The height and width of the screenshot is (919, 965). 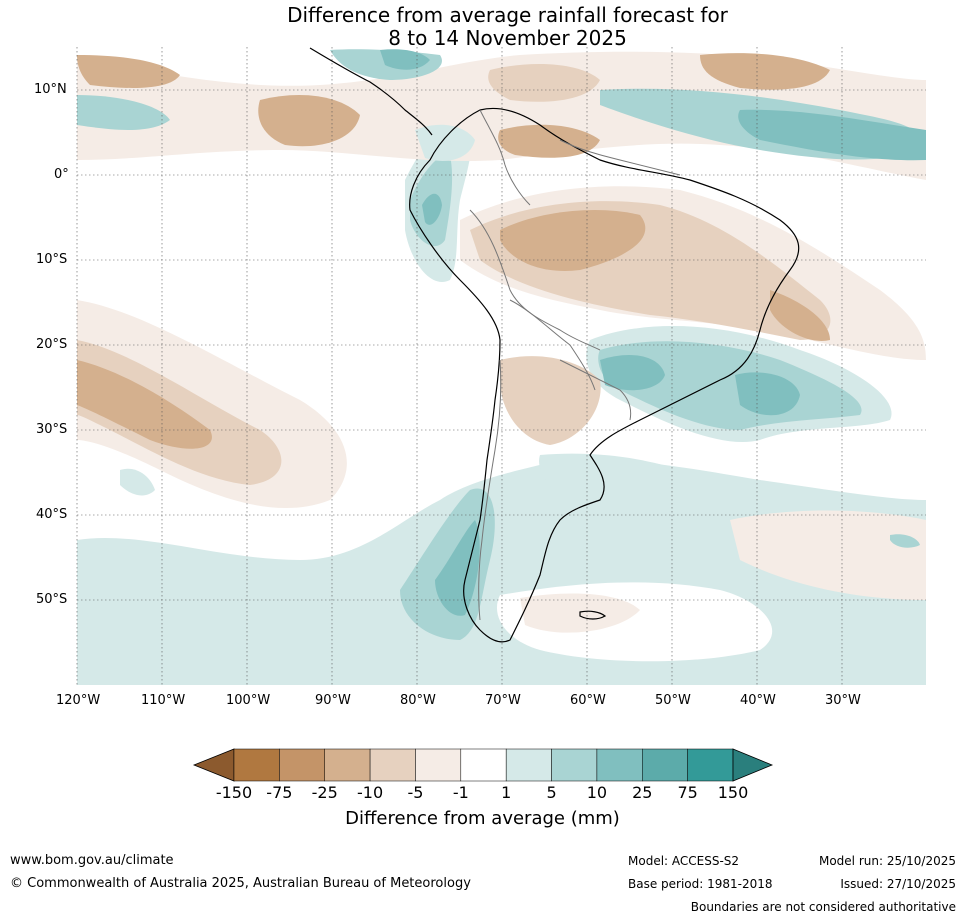 I want to click on border-guianas, so click(x=620, y=157).